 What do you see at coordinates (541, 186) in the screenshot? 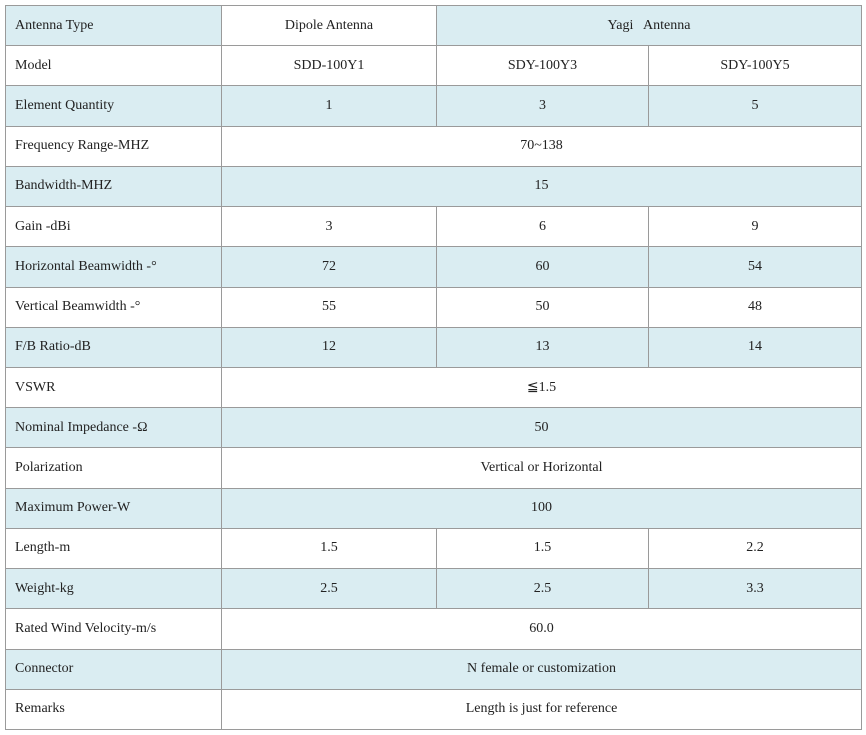
I see `cell: 15` at bounding box center [541, 186].